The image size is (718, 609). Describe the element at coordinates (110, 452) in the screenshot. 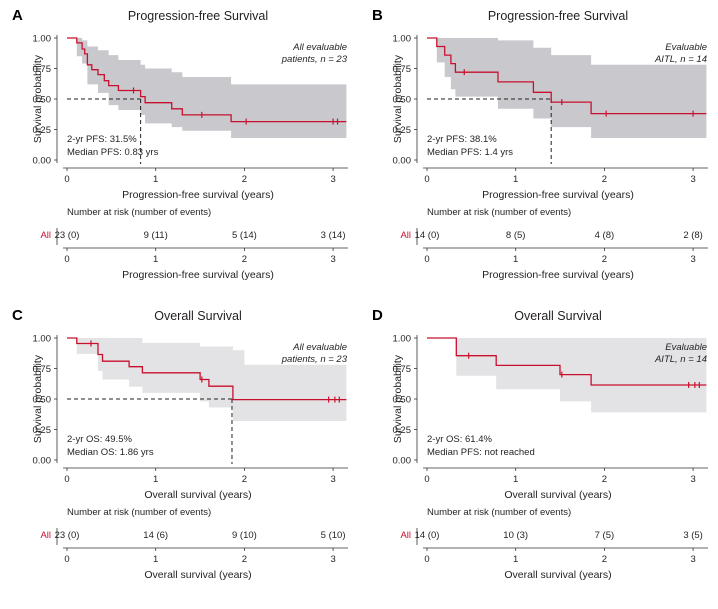

I see `stat-text: Median OS: 1.86 yrs` at that location.